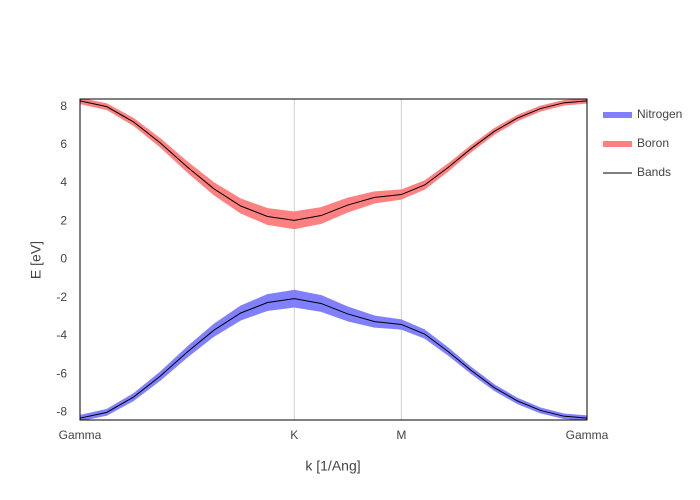  Describe the element at coordinates (36, 260) in the screenshot. I see `y-axis-title: E [eV]` at that location.